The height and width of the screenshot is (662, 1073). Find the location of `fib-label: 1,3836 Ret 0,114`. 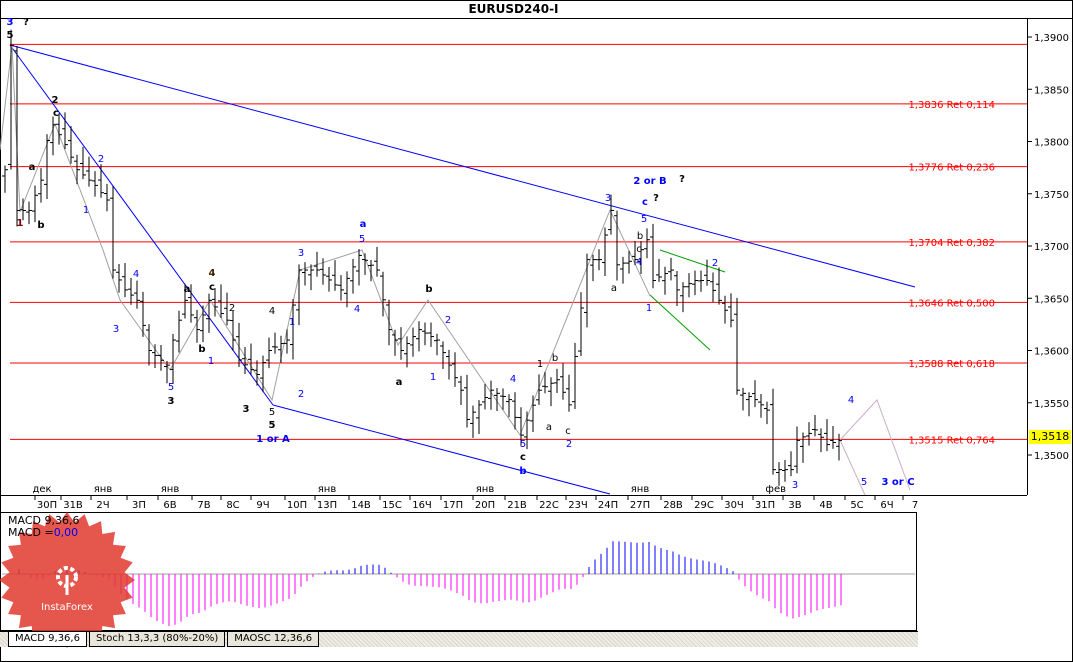

fib-label: 1,3836 Ret 0,114 is located at coordinates (951, 105).